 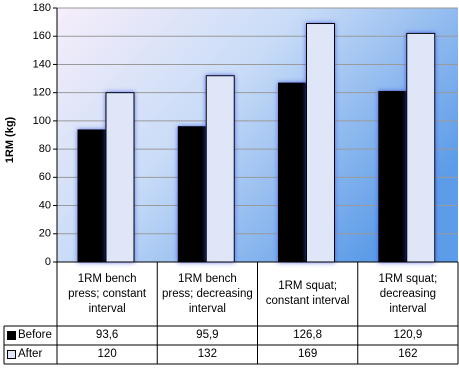 I want to click on y-tick-label: 160, so click(x=42, y=36).